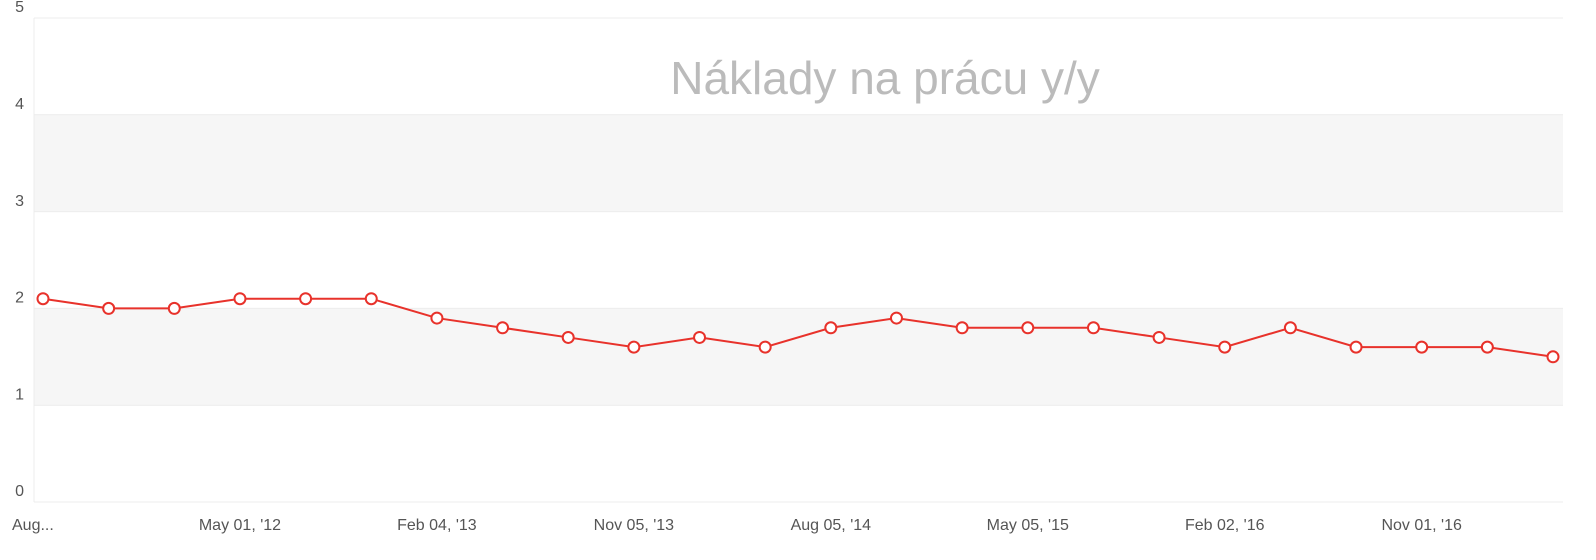  I want to click on y-tick-label: 3, so click(19, 201).